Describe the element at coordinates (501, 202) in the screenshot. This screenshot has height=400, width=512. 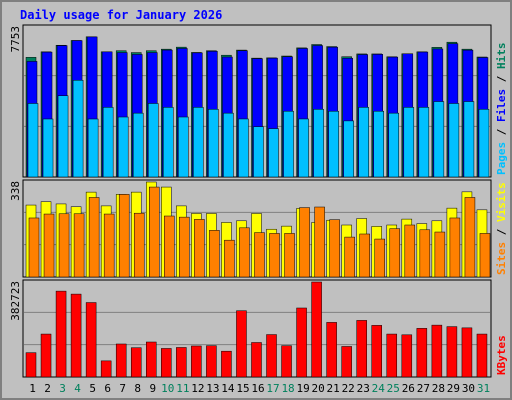
I see `legend-item-visits: Visits` at that location.